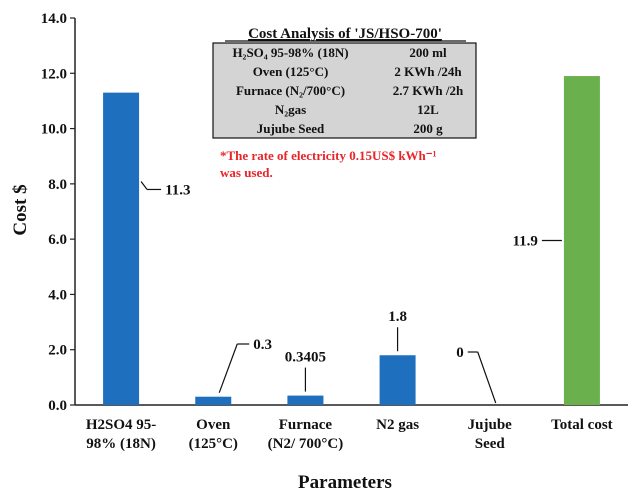 This screenshot has height=501, width=633. What do you see at coordinates (291, 71) in the screenshot?
I see `inset-cell-item: Oven (125°C)` at bounding box center [291, 71].